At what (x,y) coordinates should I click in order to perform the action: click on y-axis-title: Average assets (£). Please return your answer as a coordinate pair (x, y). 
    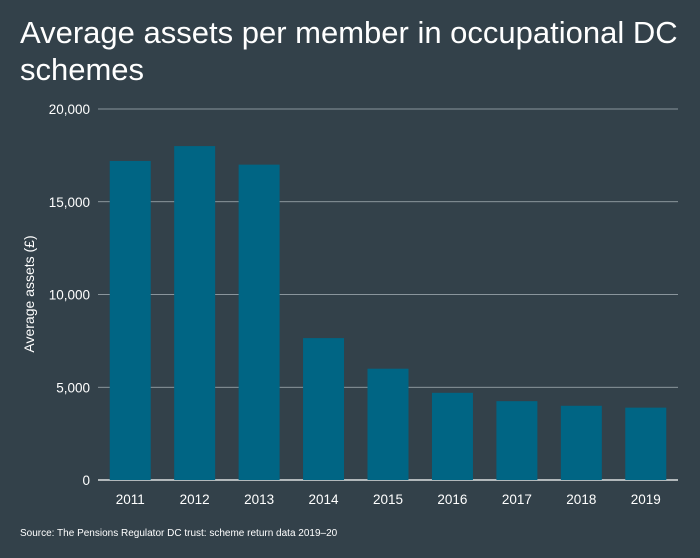
    Looking at the image, I should click on (29, 293).